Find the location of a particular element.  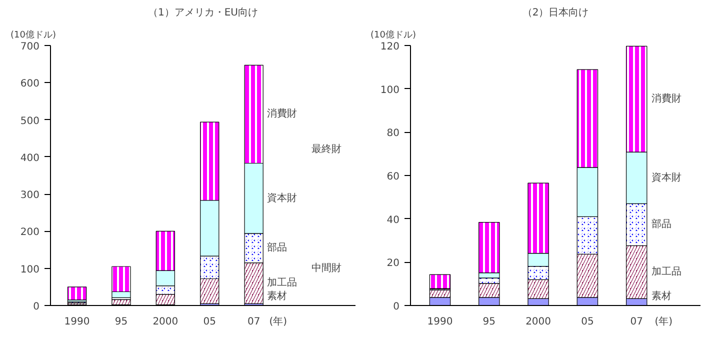

text: 中間財 is located at coordinates (326, 268).